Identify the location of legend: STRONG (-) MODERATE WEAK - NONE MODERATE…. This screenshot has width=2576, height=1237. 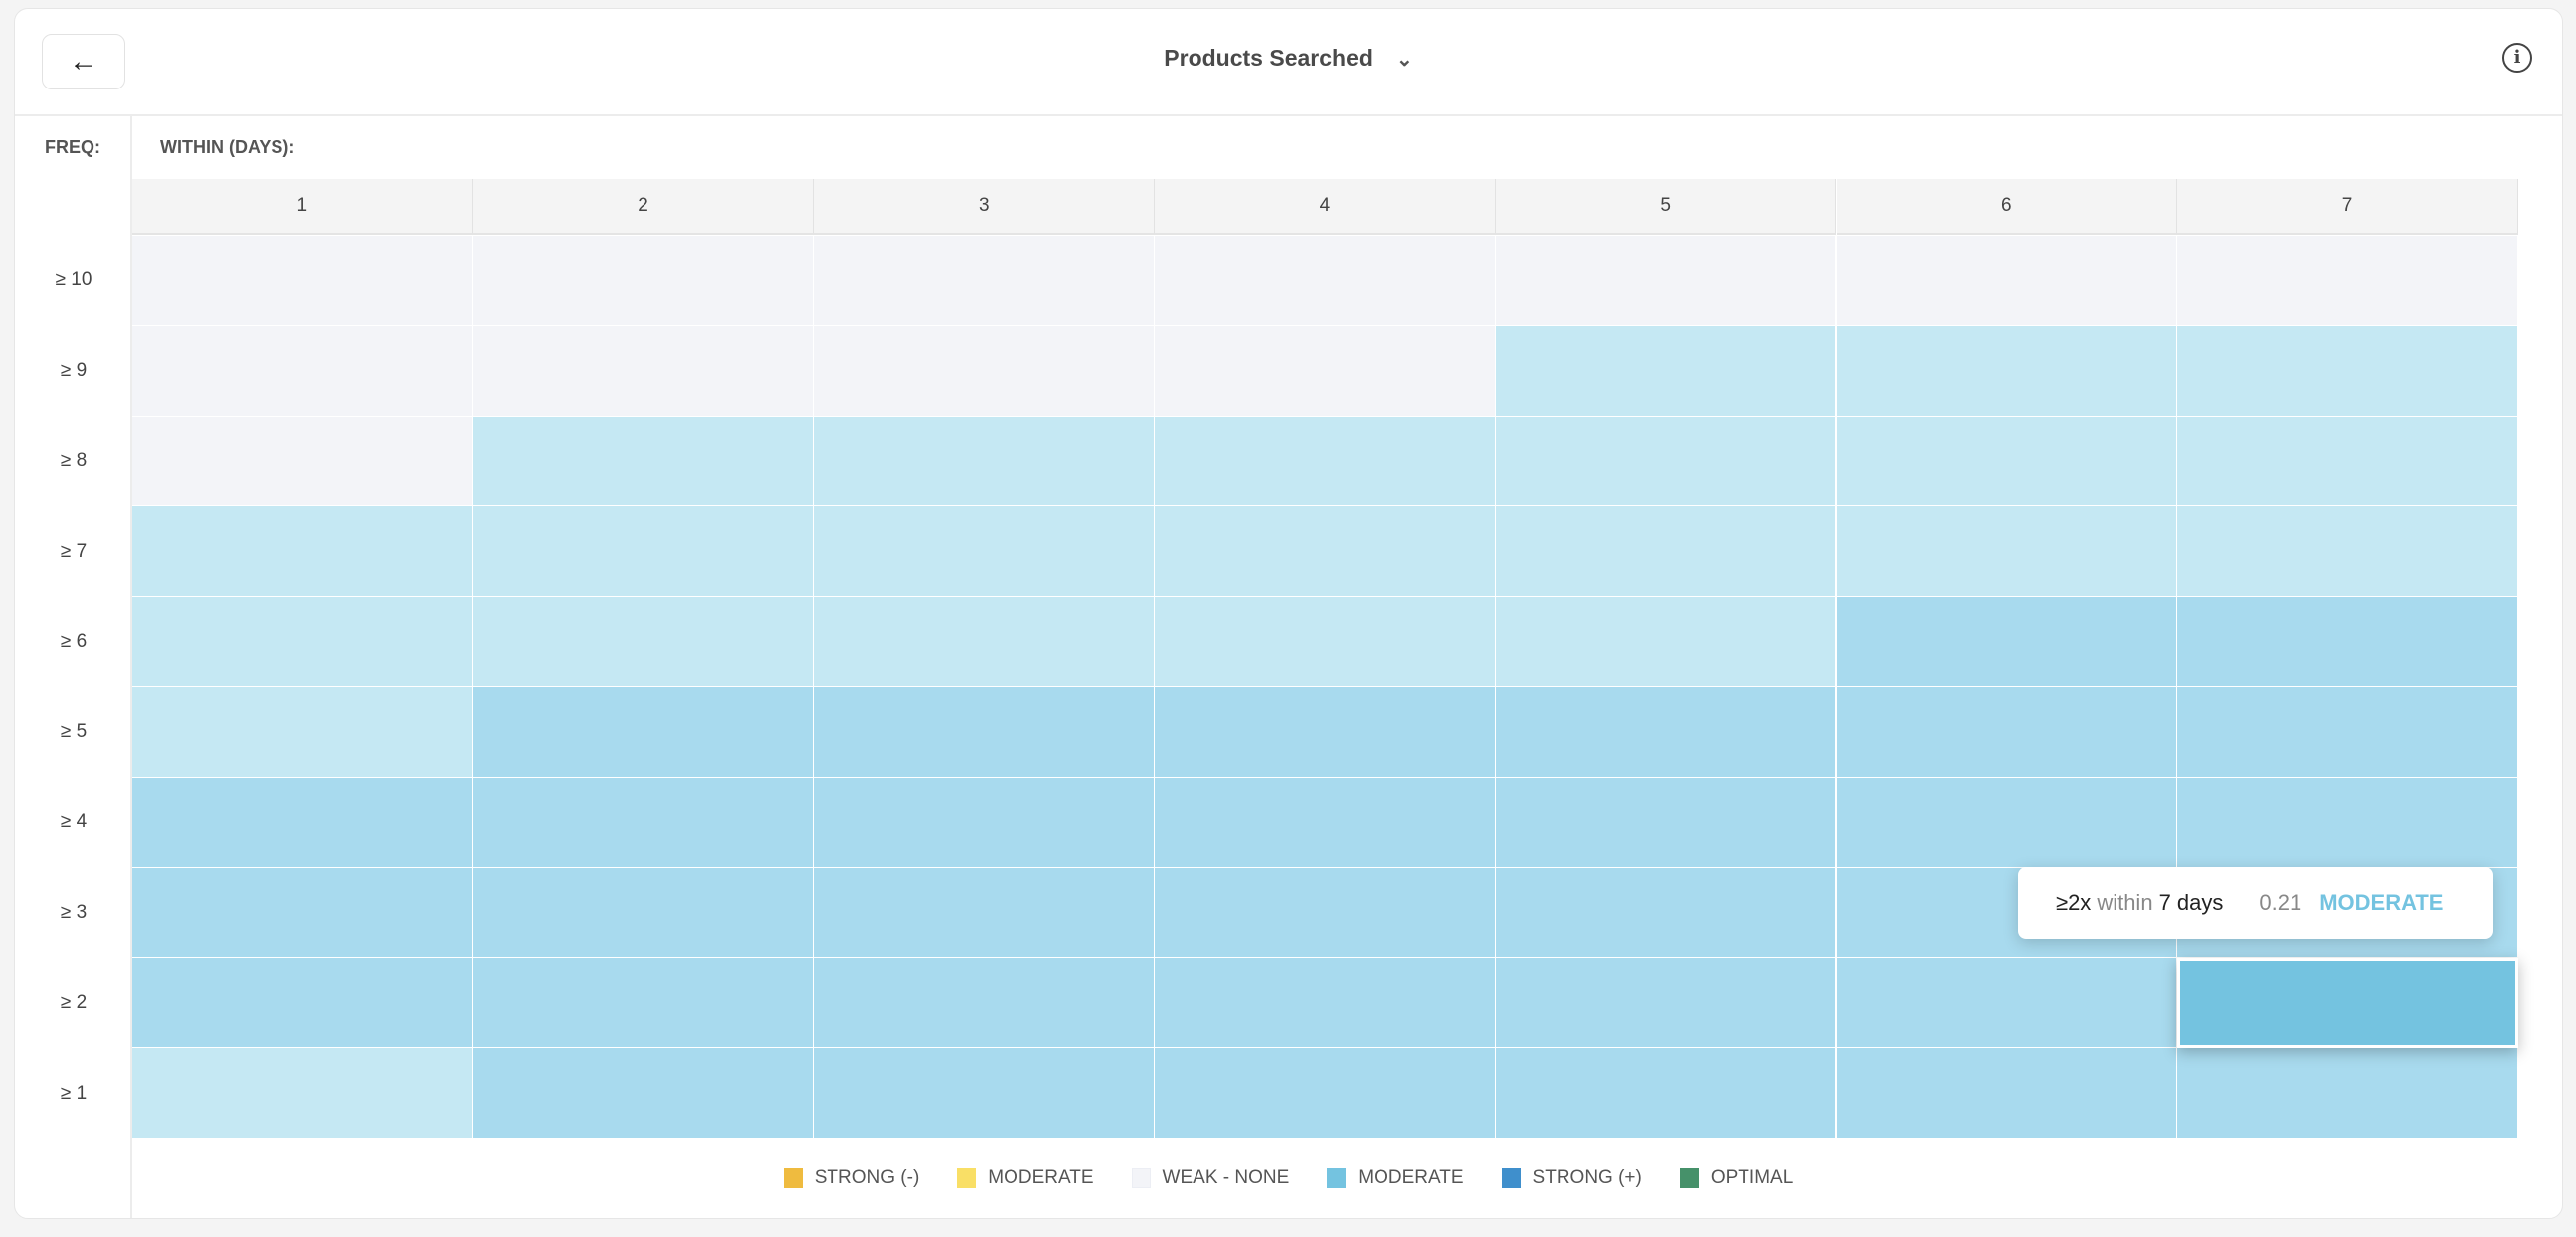
(1288, 1178).